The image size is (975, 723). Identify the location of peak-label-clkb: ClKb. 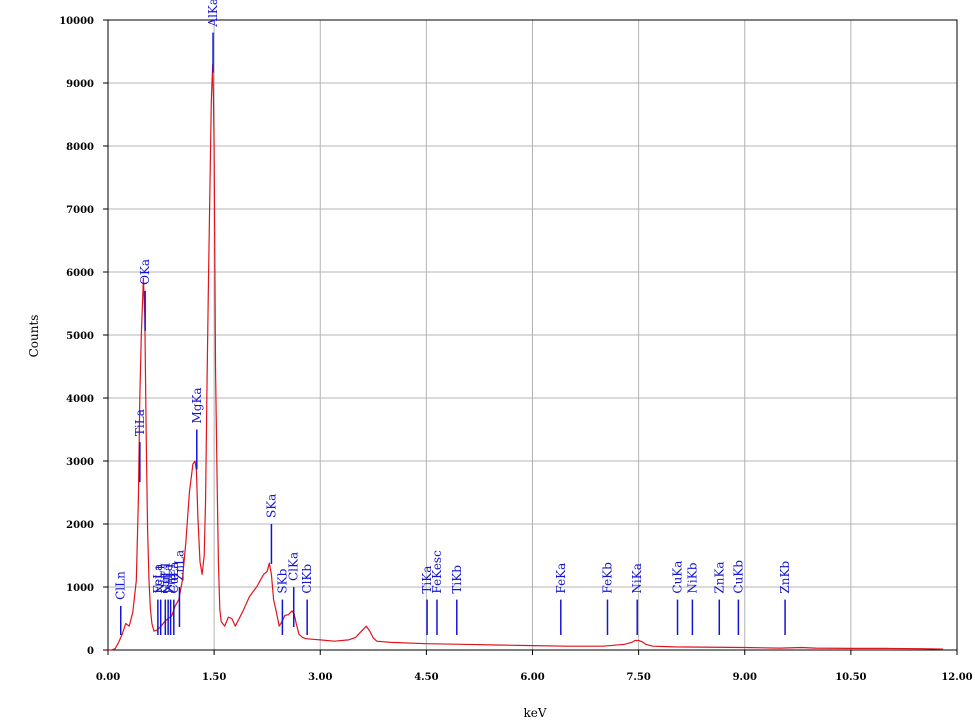
(307, 579).